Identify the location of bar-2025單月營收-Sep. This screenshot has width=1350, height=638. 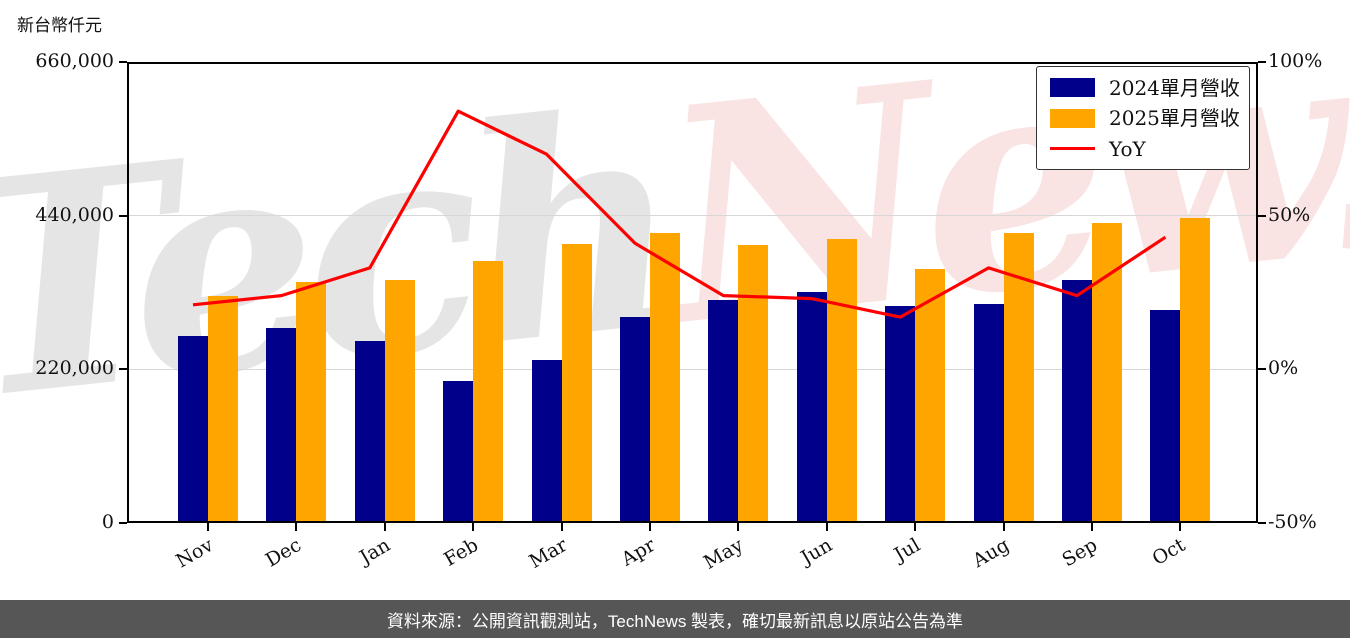
(1107, 372).